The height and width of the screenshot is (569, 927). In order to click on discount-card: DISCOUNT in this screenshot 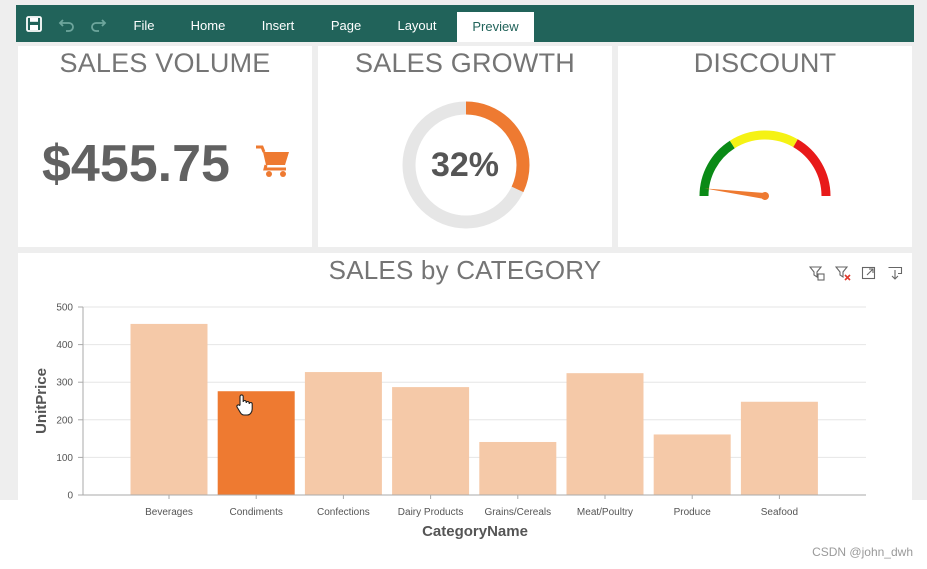, I will do `click(765, 146)`.